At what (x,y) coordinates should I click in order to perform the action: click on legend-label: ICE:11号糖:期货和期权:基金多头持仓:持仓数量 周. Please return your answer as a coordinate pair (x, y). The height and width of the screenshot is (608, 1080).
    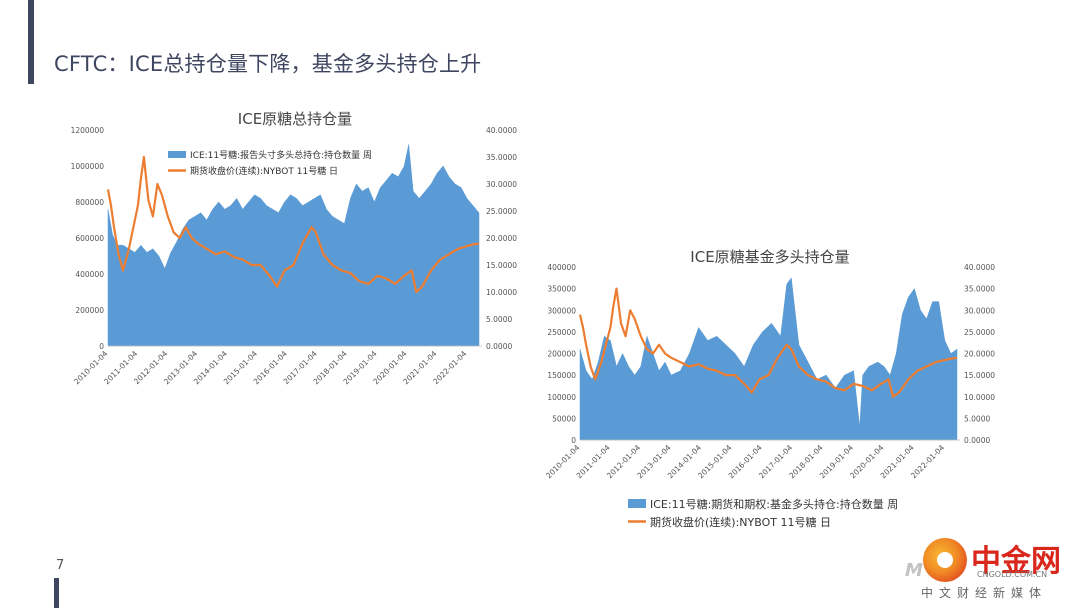
    Looking at the image, I should click on (774, 504).